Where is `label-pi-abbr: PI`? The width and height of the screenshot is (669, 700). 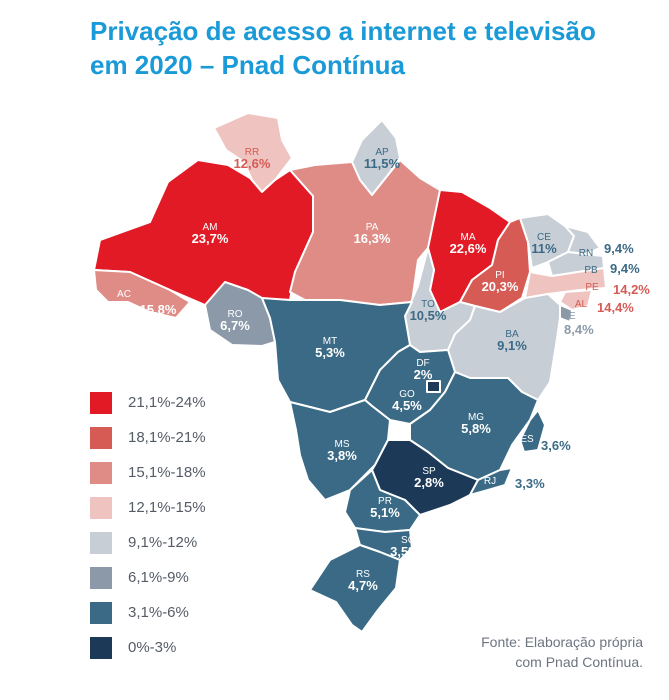 label-pi-abbr: PI is located at coordinates (499, 275).